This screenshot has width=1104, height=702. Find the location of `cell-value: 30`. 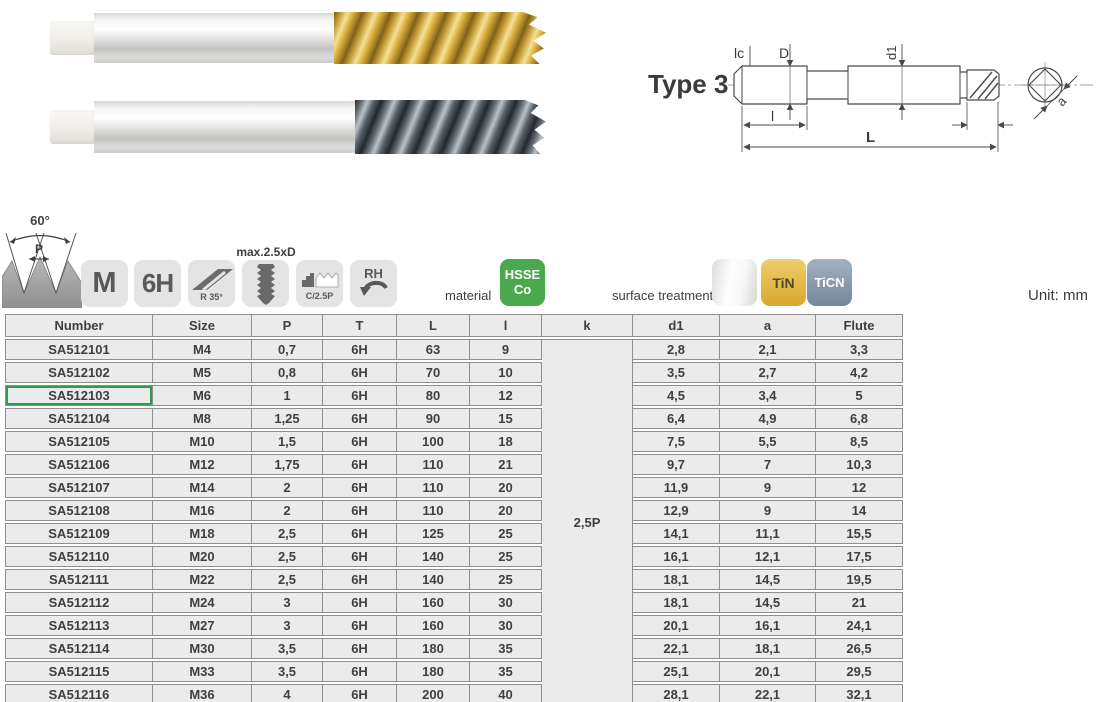

cell-value: 30 is located at coordinates (506, 602).